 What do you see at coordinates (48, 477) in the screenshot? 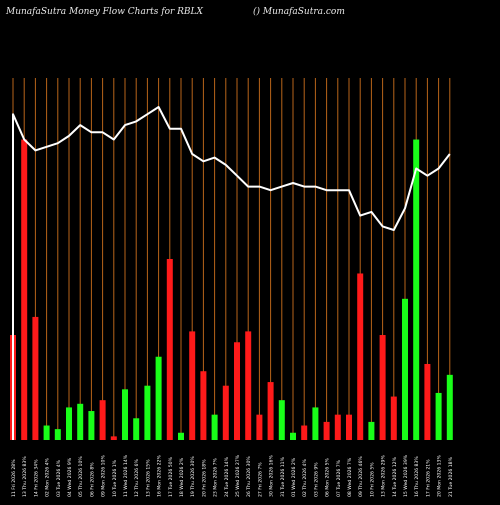
I see `x-tick-label: 02 Mon 2026 4%` at bounding box center [48, 477].